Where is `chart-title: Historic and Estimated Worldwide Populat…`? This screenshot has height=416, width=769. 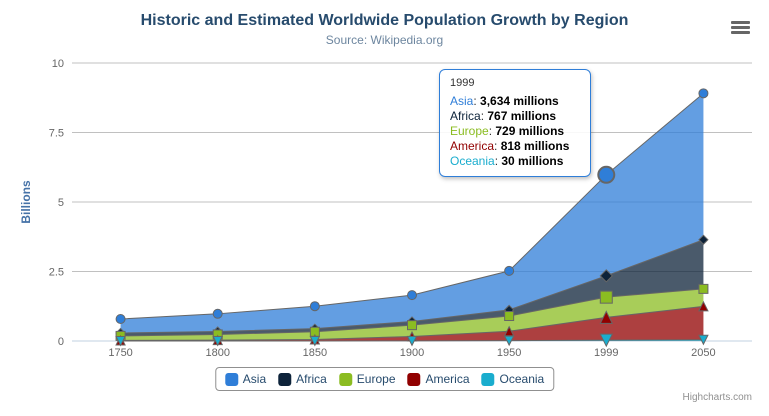 chart-title: Historic and Estimated Worldwide Populat… is located at coordinates (384, 20).